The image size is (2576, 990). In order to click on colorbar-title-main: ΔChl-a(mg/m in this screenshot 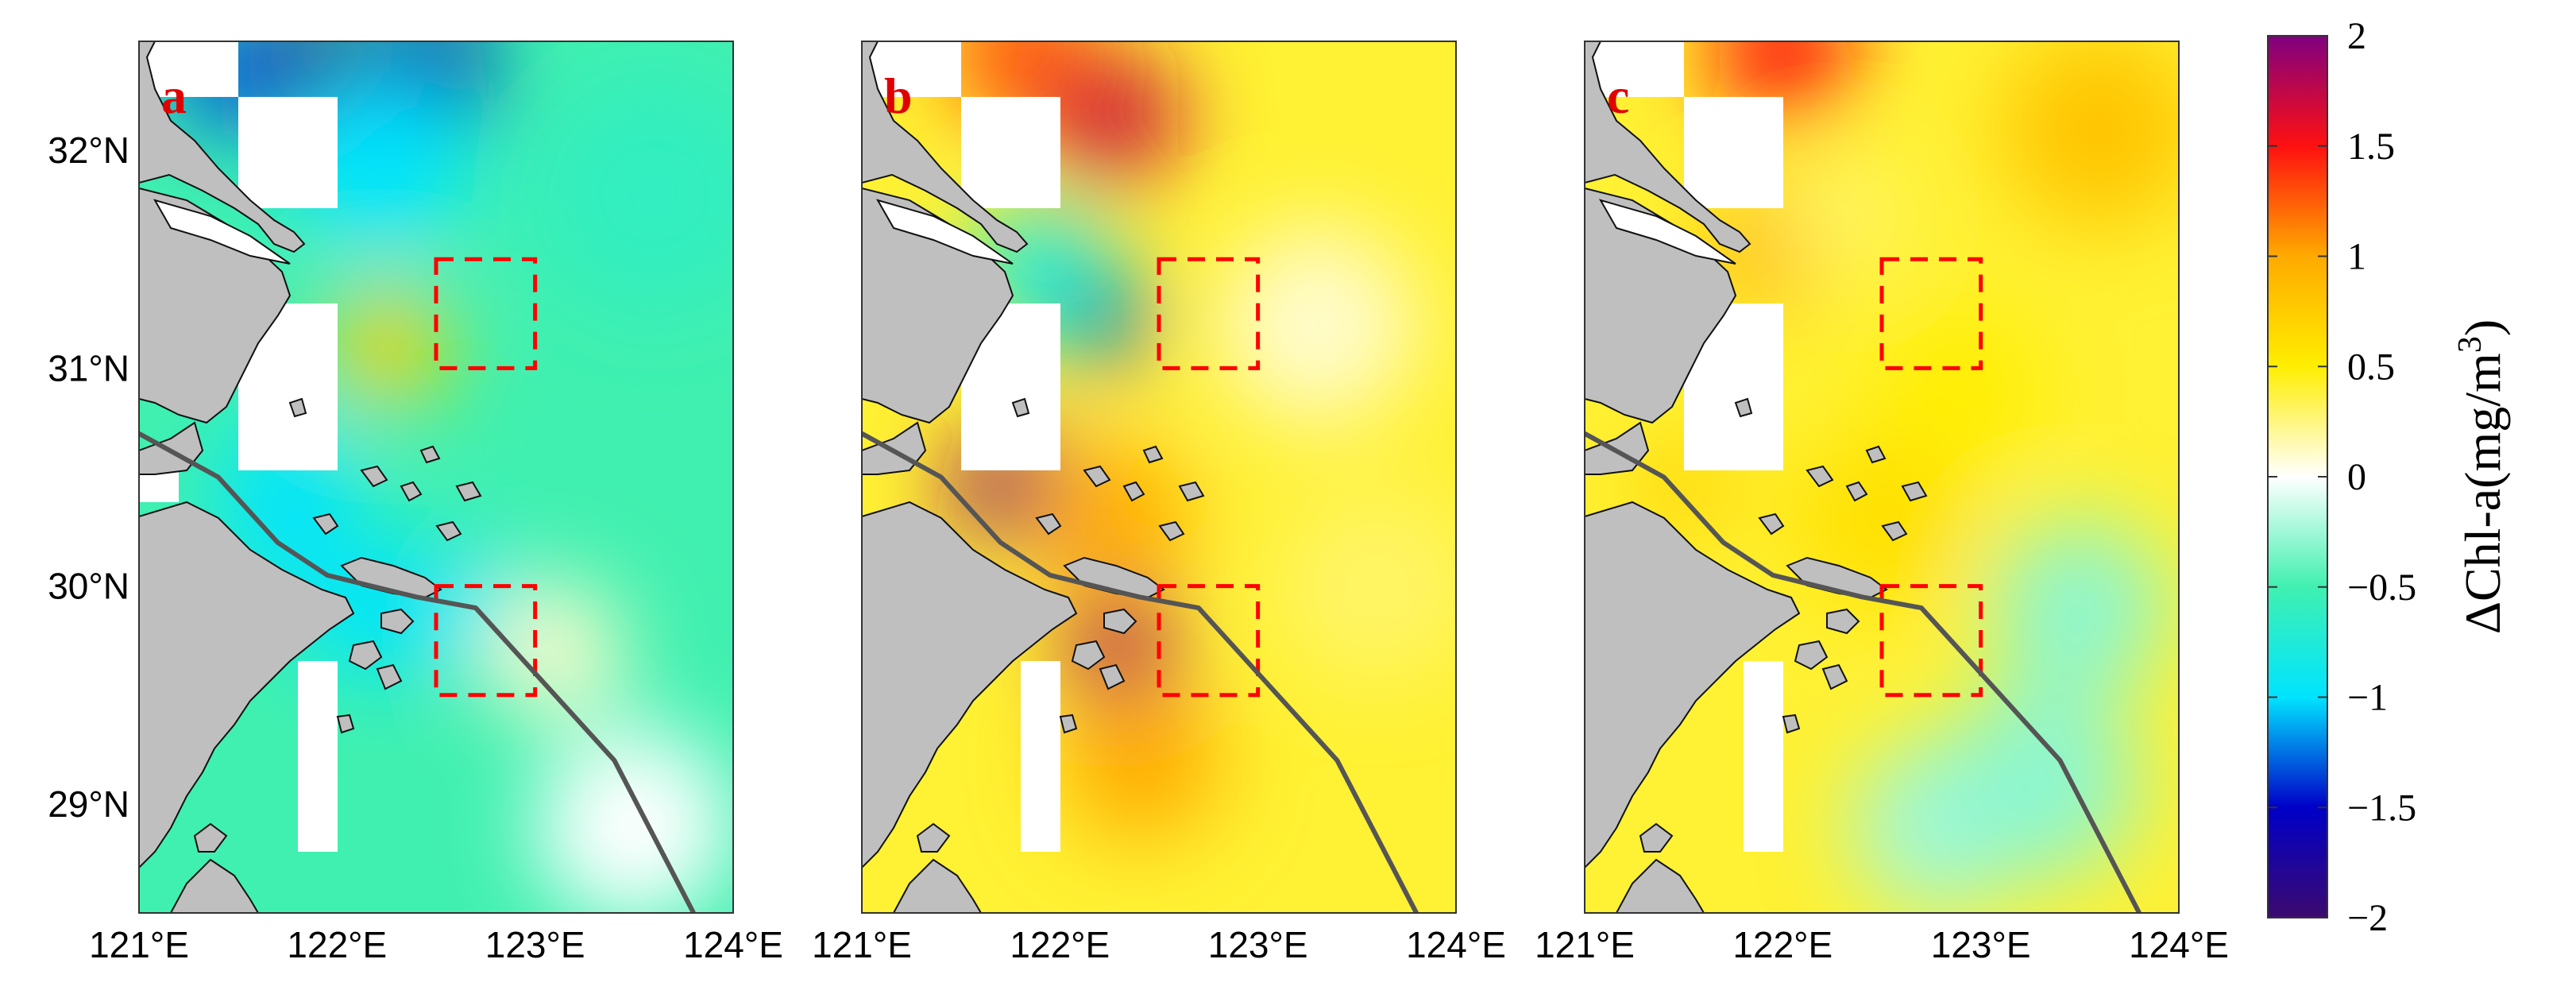, I will do `click(2482, 493)`.